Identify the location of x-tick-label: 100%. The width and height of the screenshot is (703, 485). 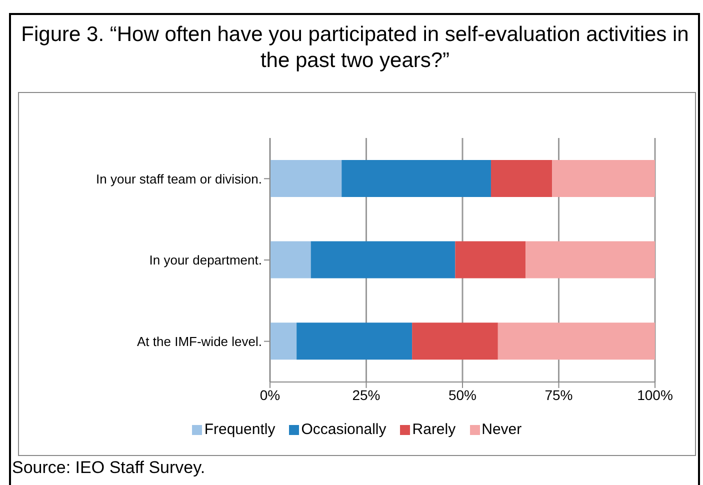
(655, 394).